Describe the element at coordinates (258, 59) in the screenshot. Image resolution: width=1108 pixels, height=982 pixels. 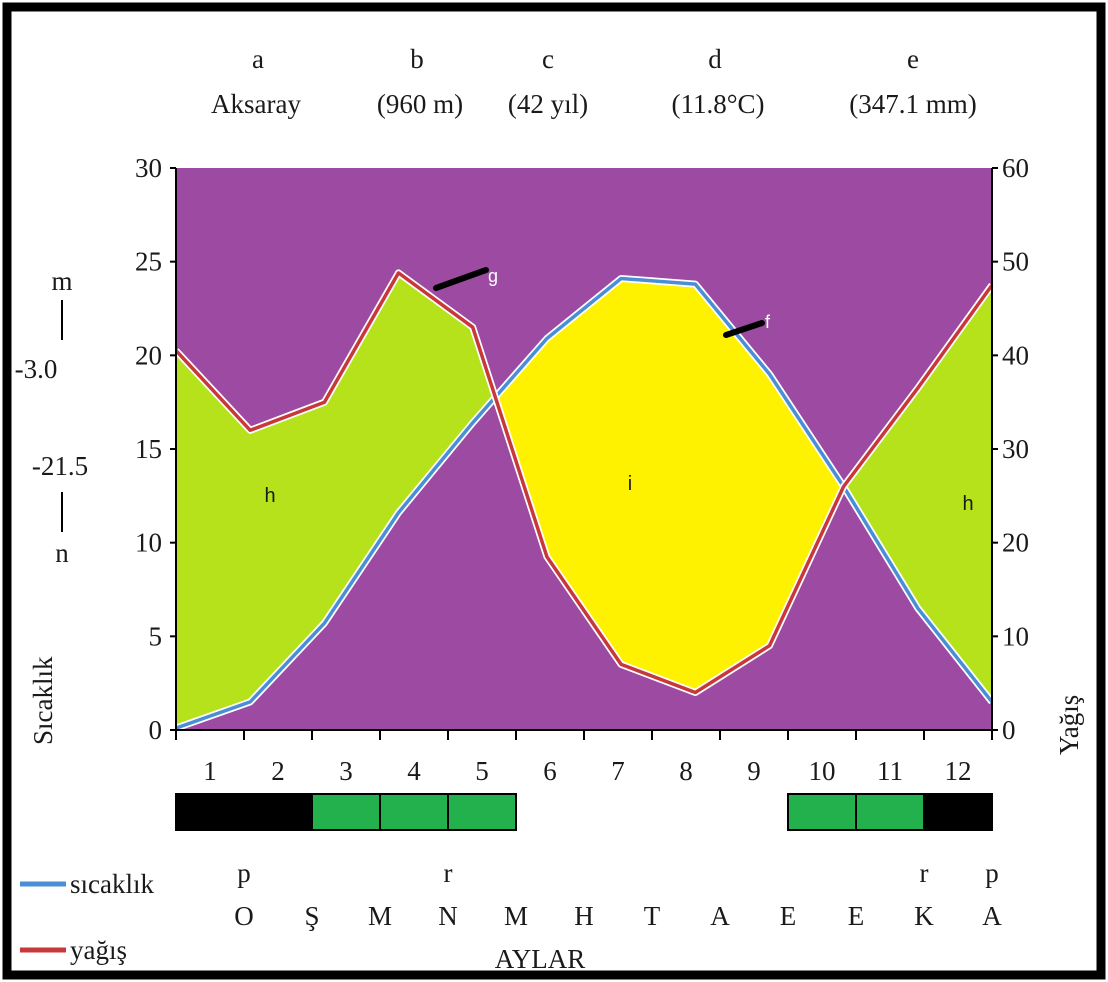
I see `header-letter-a: a` at that location.